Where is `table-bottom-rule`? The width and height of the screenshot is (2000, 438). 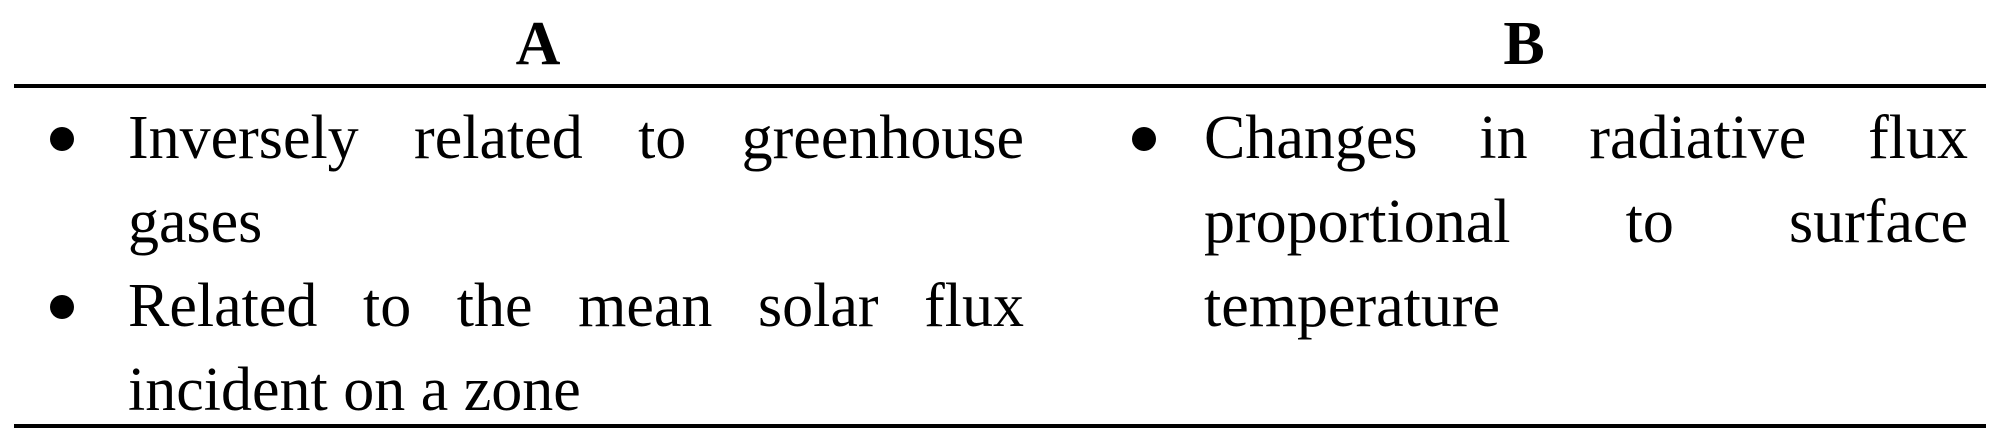 table-bottom-rule is located at coordinates (1000, 426).